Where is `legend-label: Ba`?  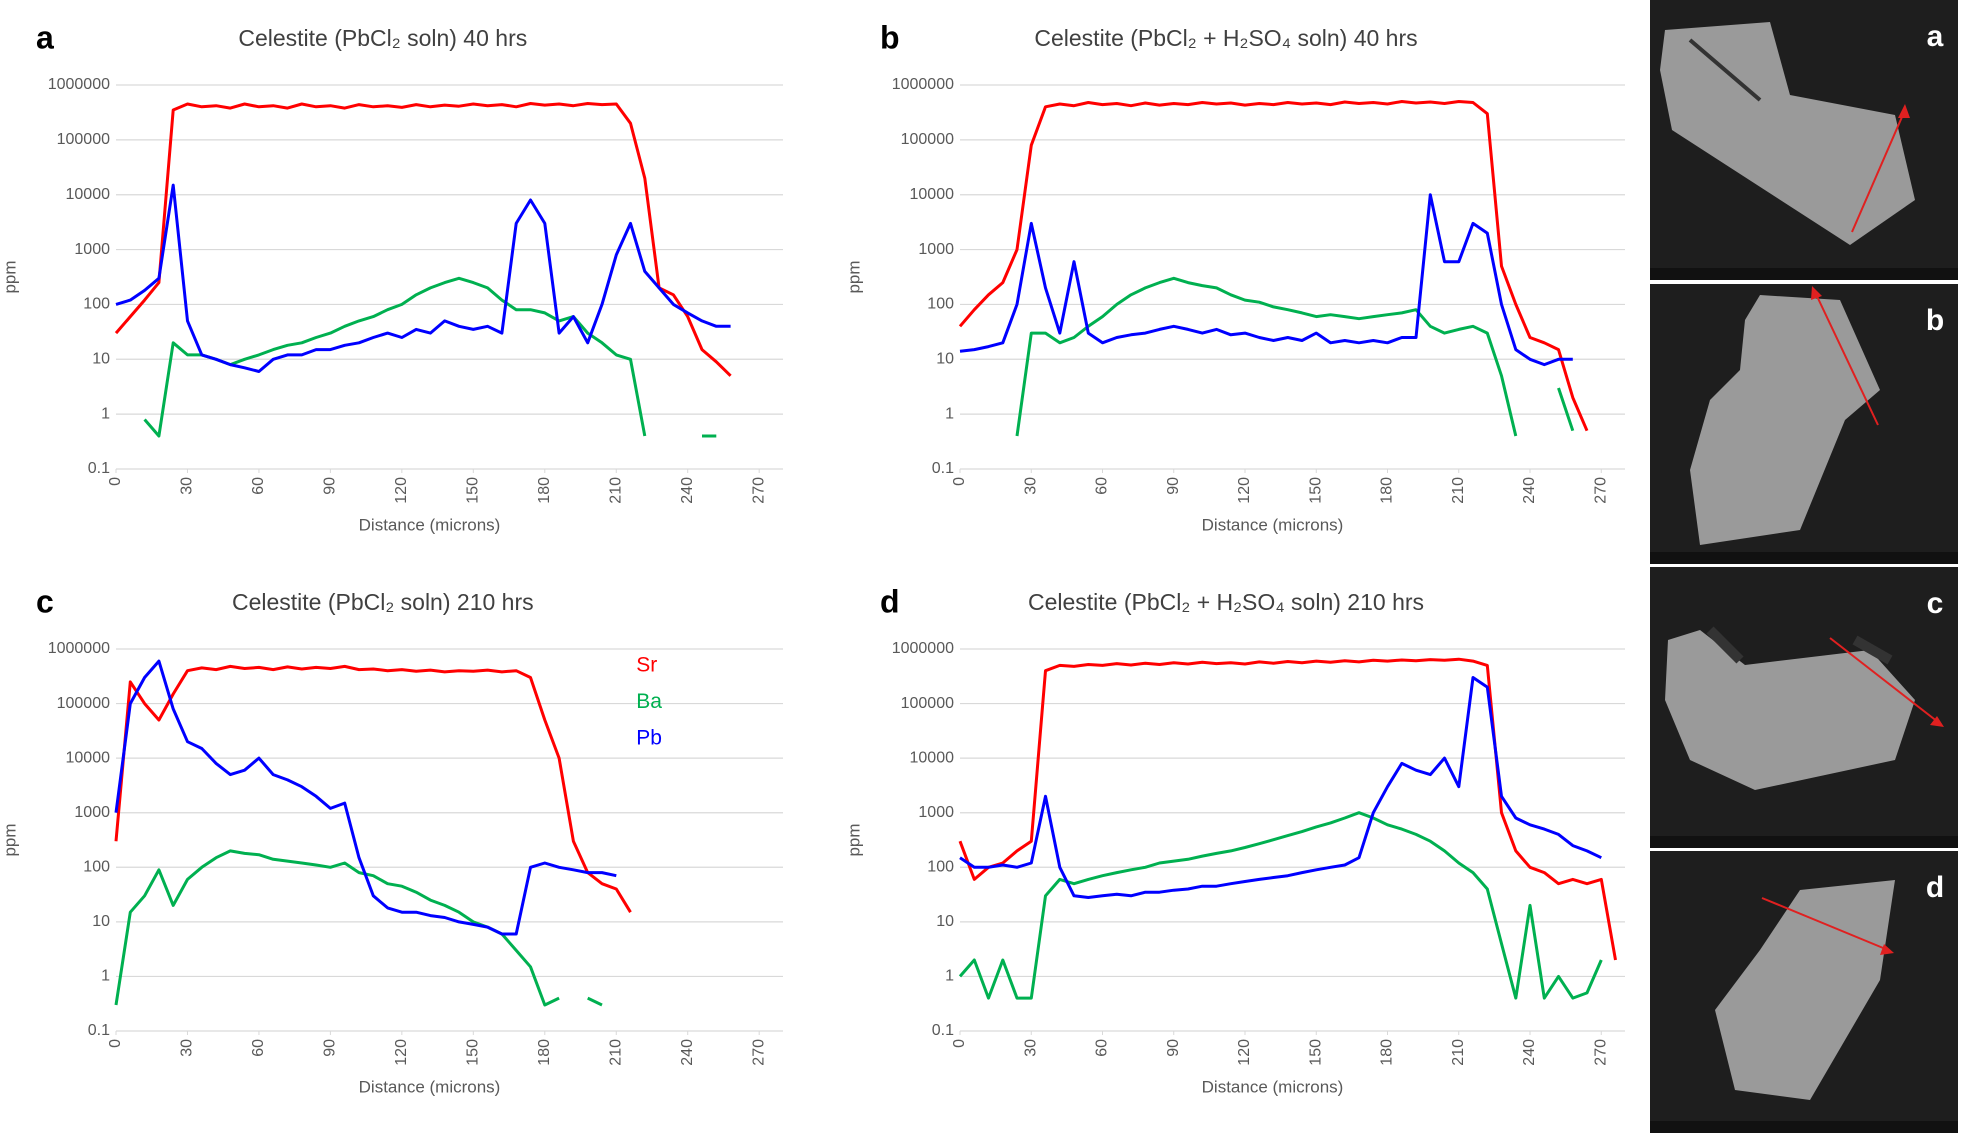
legend-label: Ba is located at coordinates (649, 701).